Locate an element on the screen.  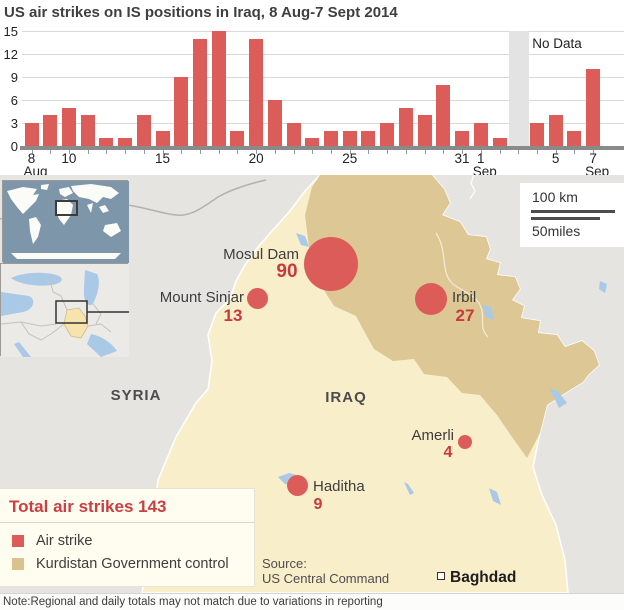
bar-15-aug is located at coordinates (162, 138).